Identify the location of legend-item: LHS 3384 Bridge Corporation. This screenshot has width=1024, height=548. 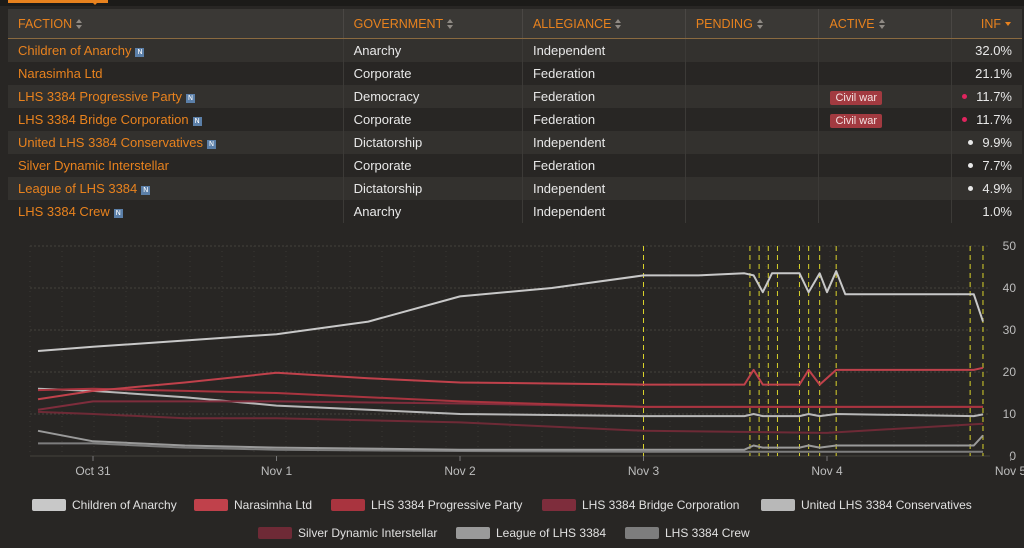
(640, 505).